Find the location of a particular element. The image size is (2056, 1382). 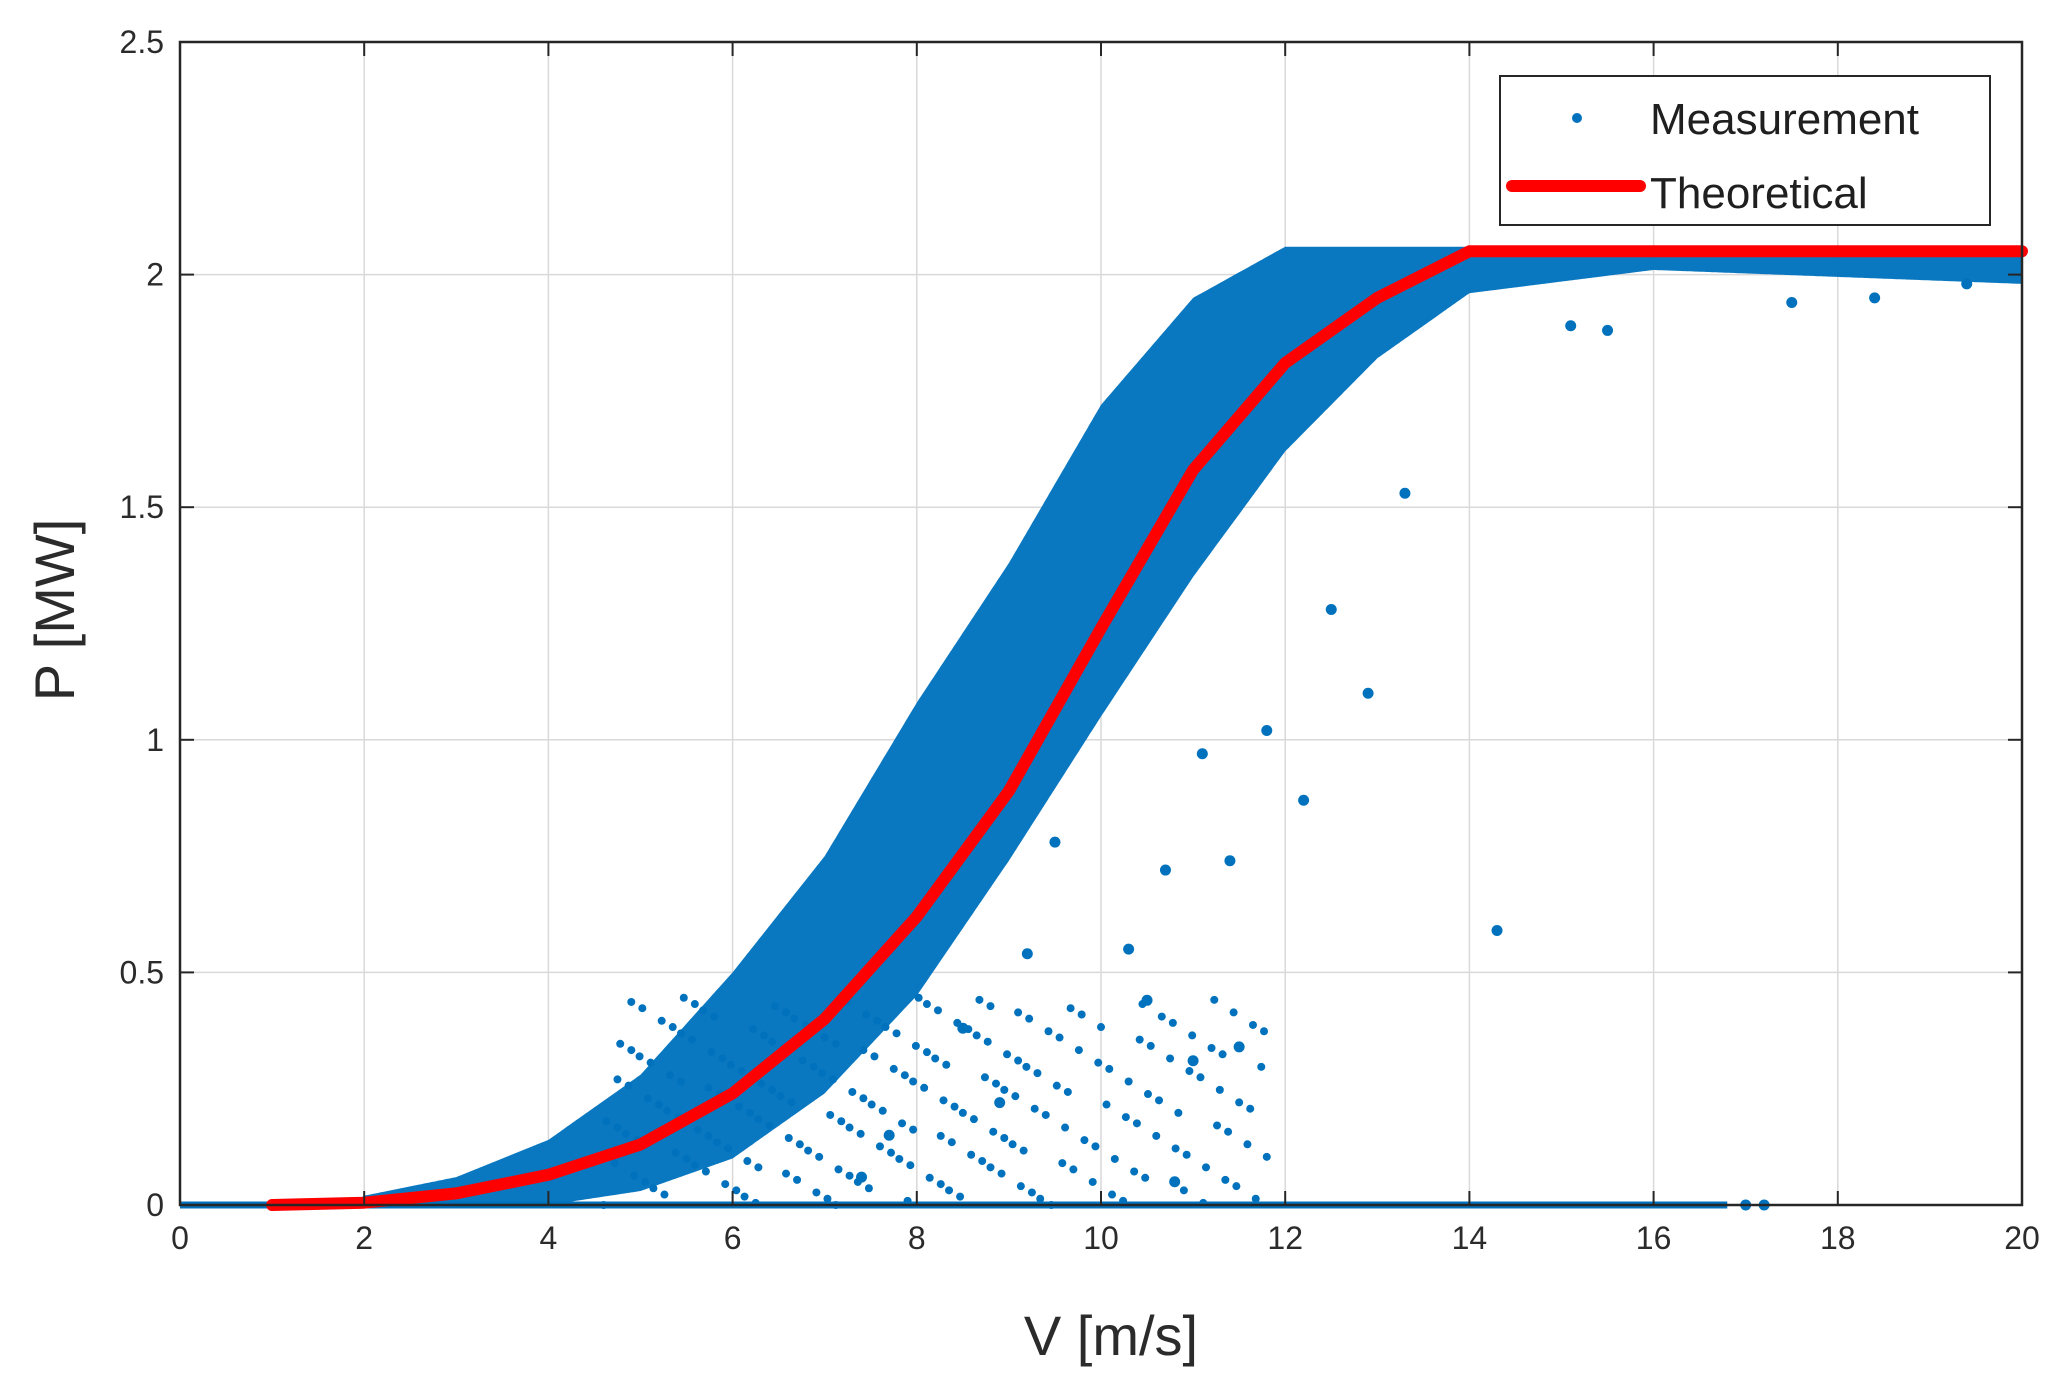

y-axis-label: P [MW] is located at coordinates (54, 610).